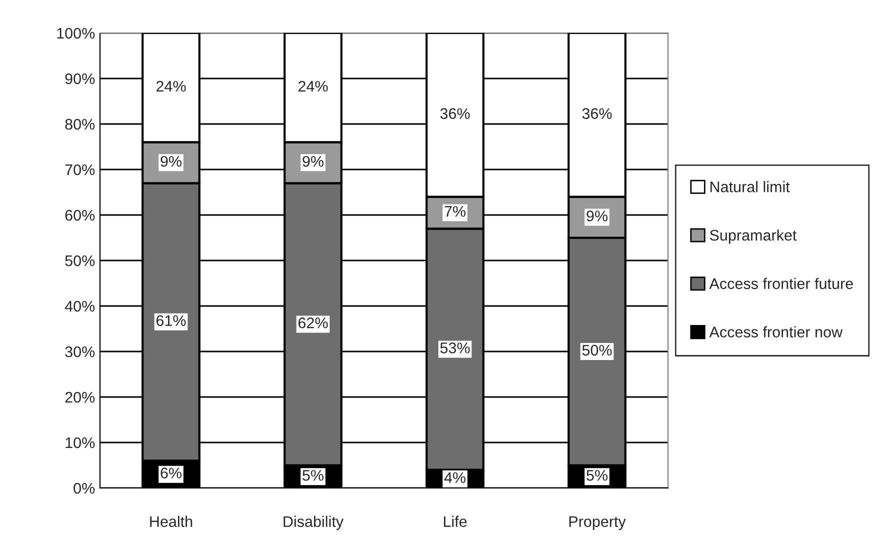  What do you see at coordinates (80, 397) in the screenshot?
I see `y-tick-label: 20%` at bounding box center [80, 397].